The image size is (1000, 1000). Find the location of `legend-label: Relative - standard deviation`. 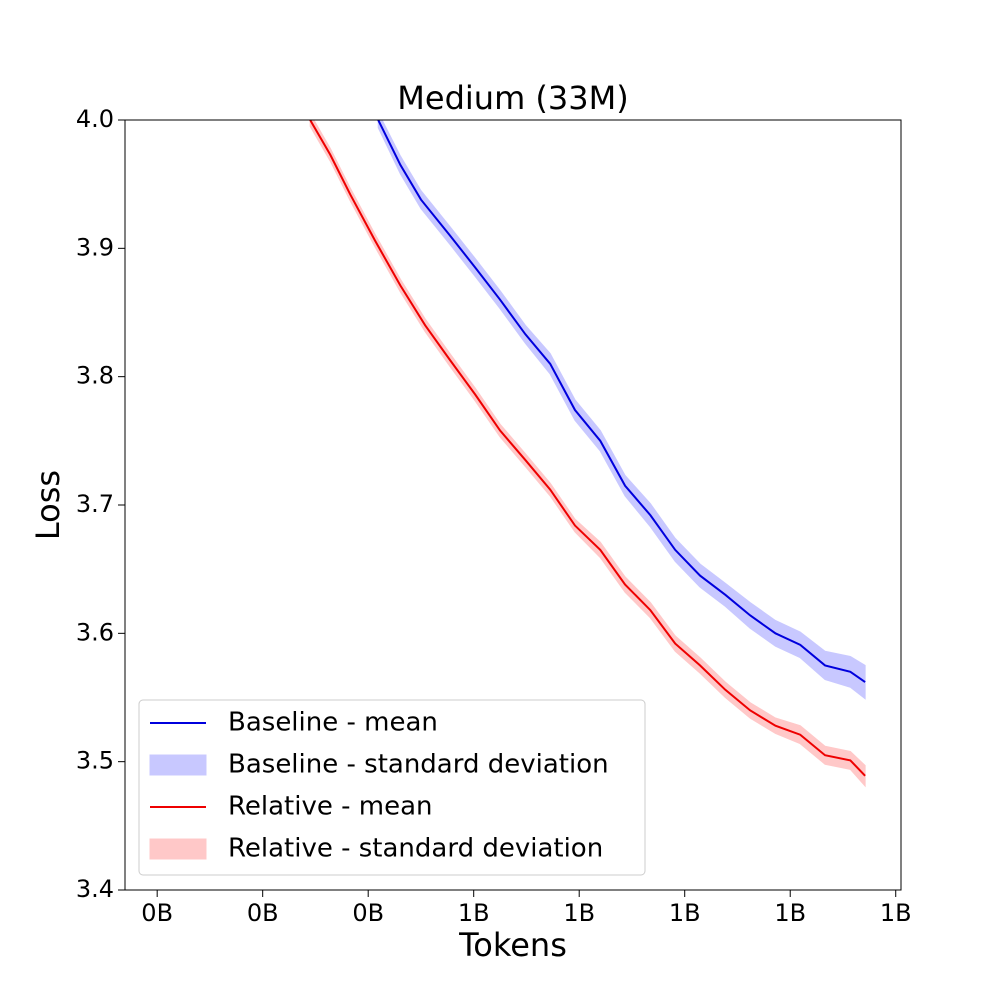

legend-label: Relative - standard deviation is located at coordinates (415, 849).